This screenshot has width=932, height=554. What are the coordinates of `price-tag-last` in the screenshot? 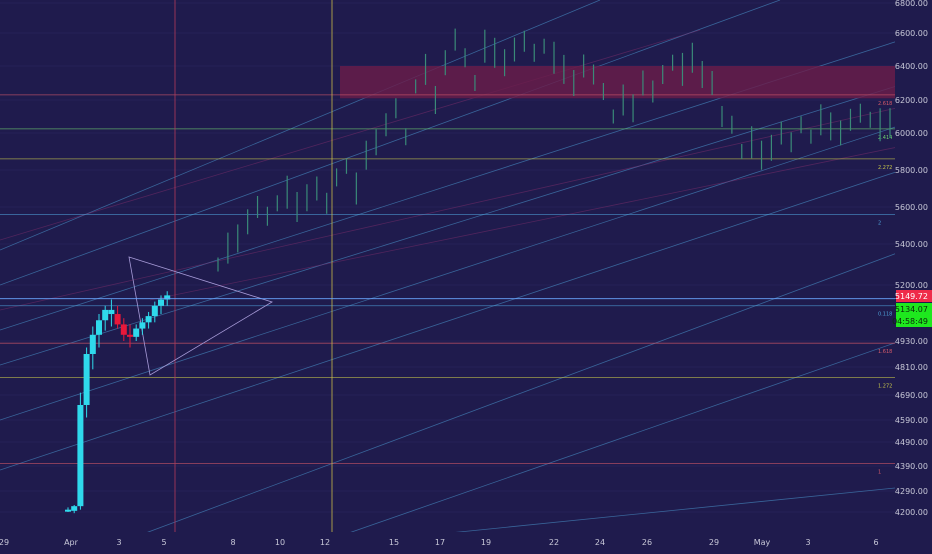 It's located at (914, 296).